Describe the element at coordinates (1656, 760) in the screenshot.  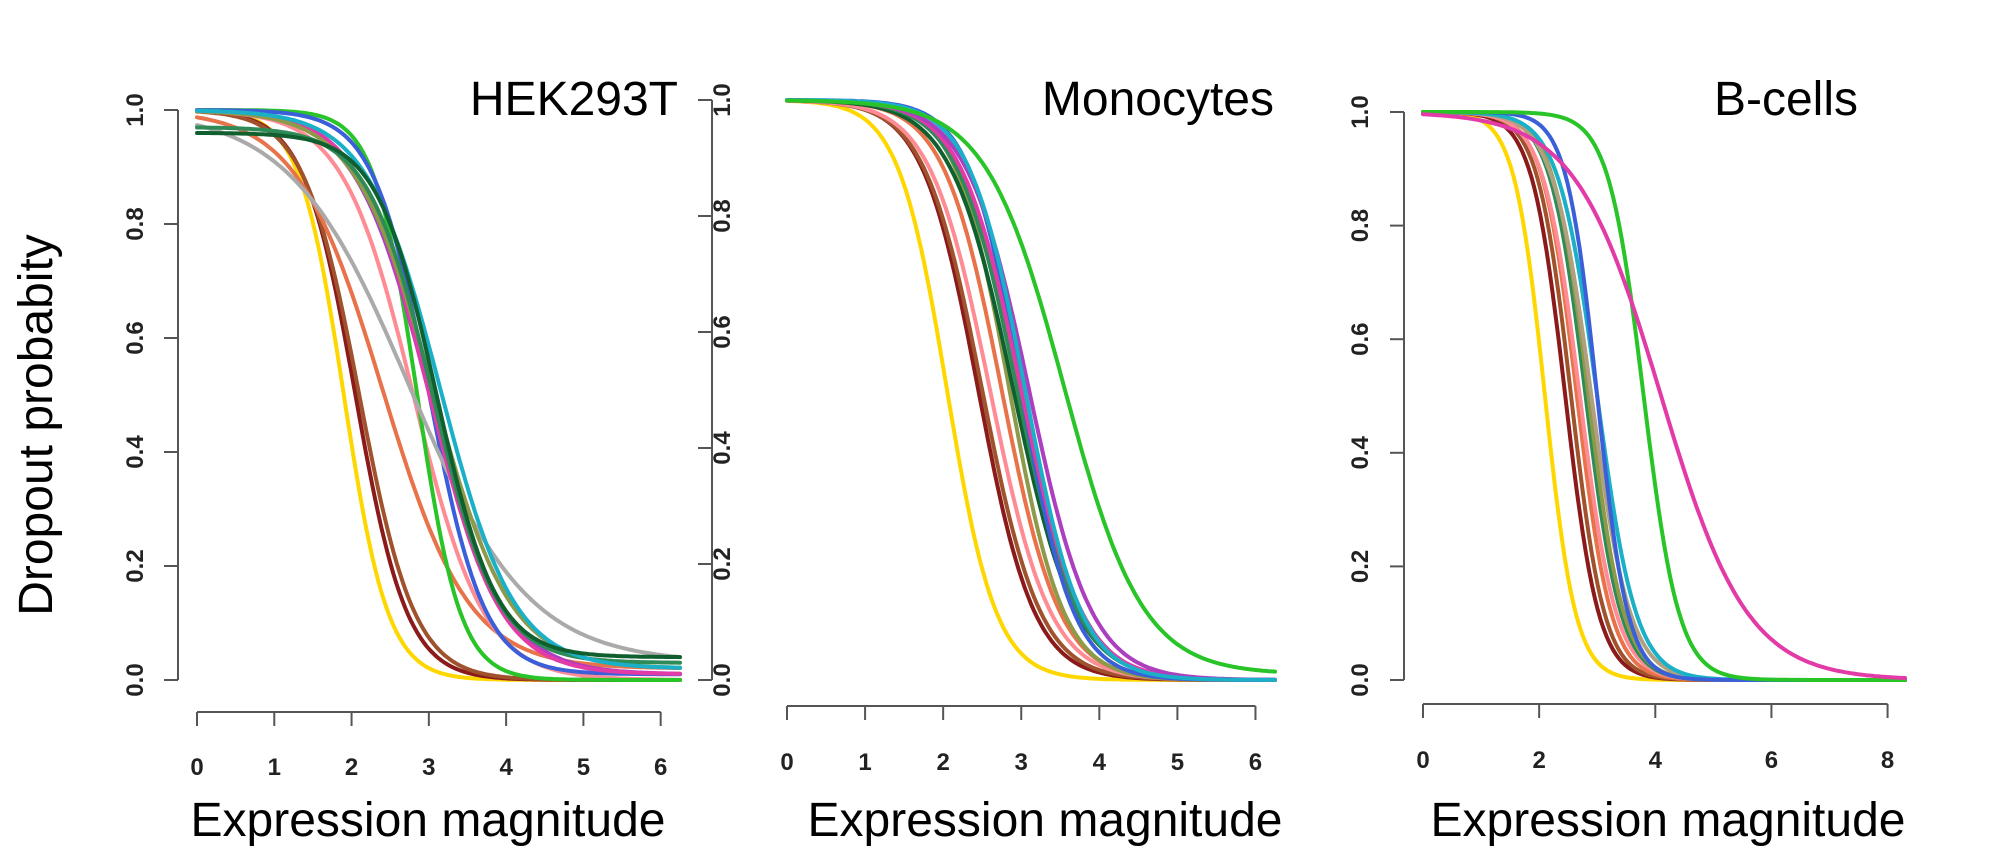
I see `x-tick-label-b-cells: 4` at that location.